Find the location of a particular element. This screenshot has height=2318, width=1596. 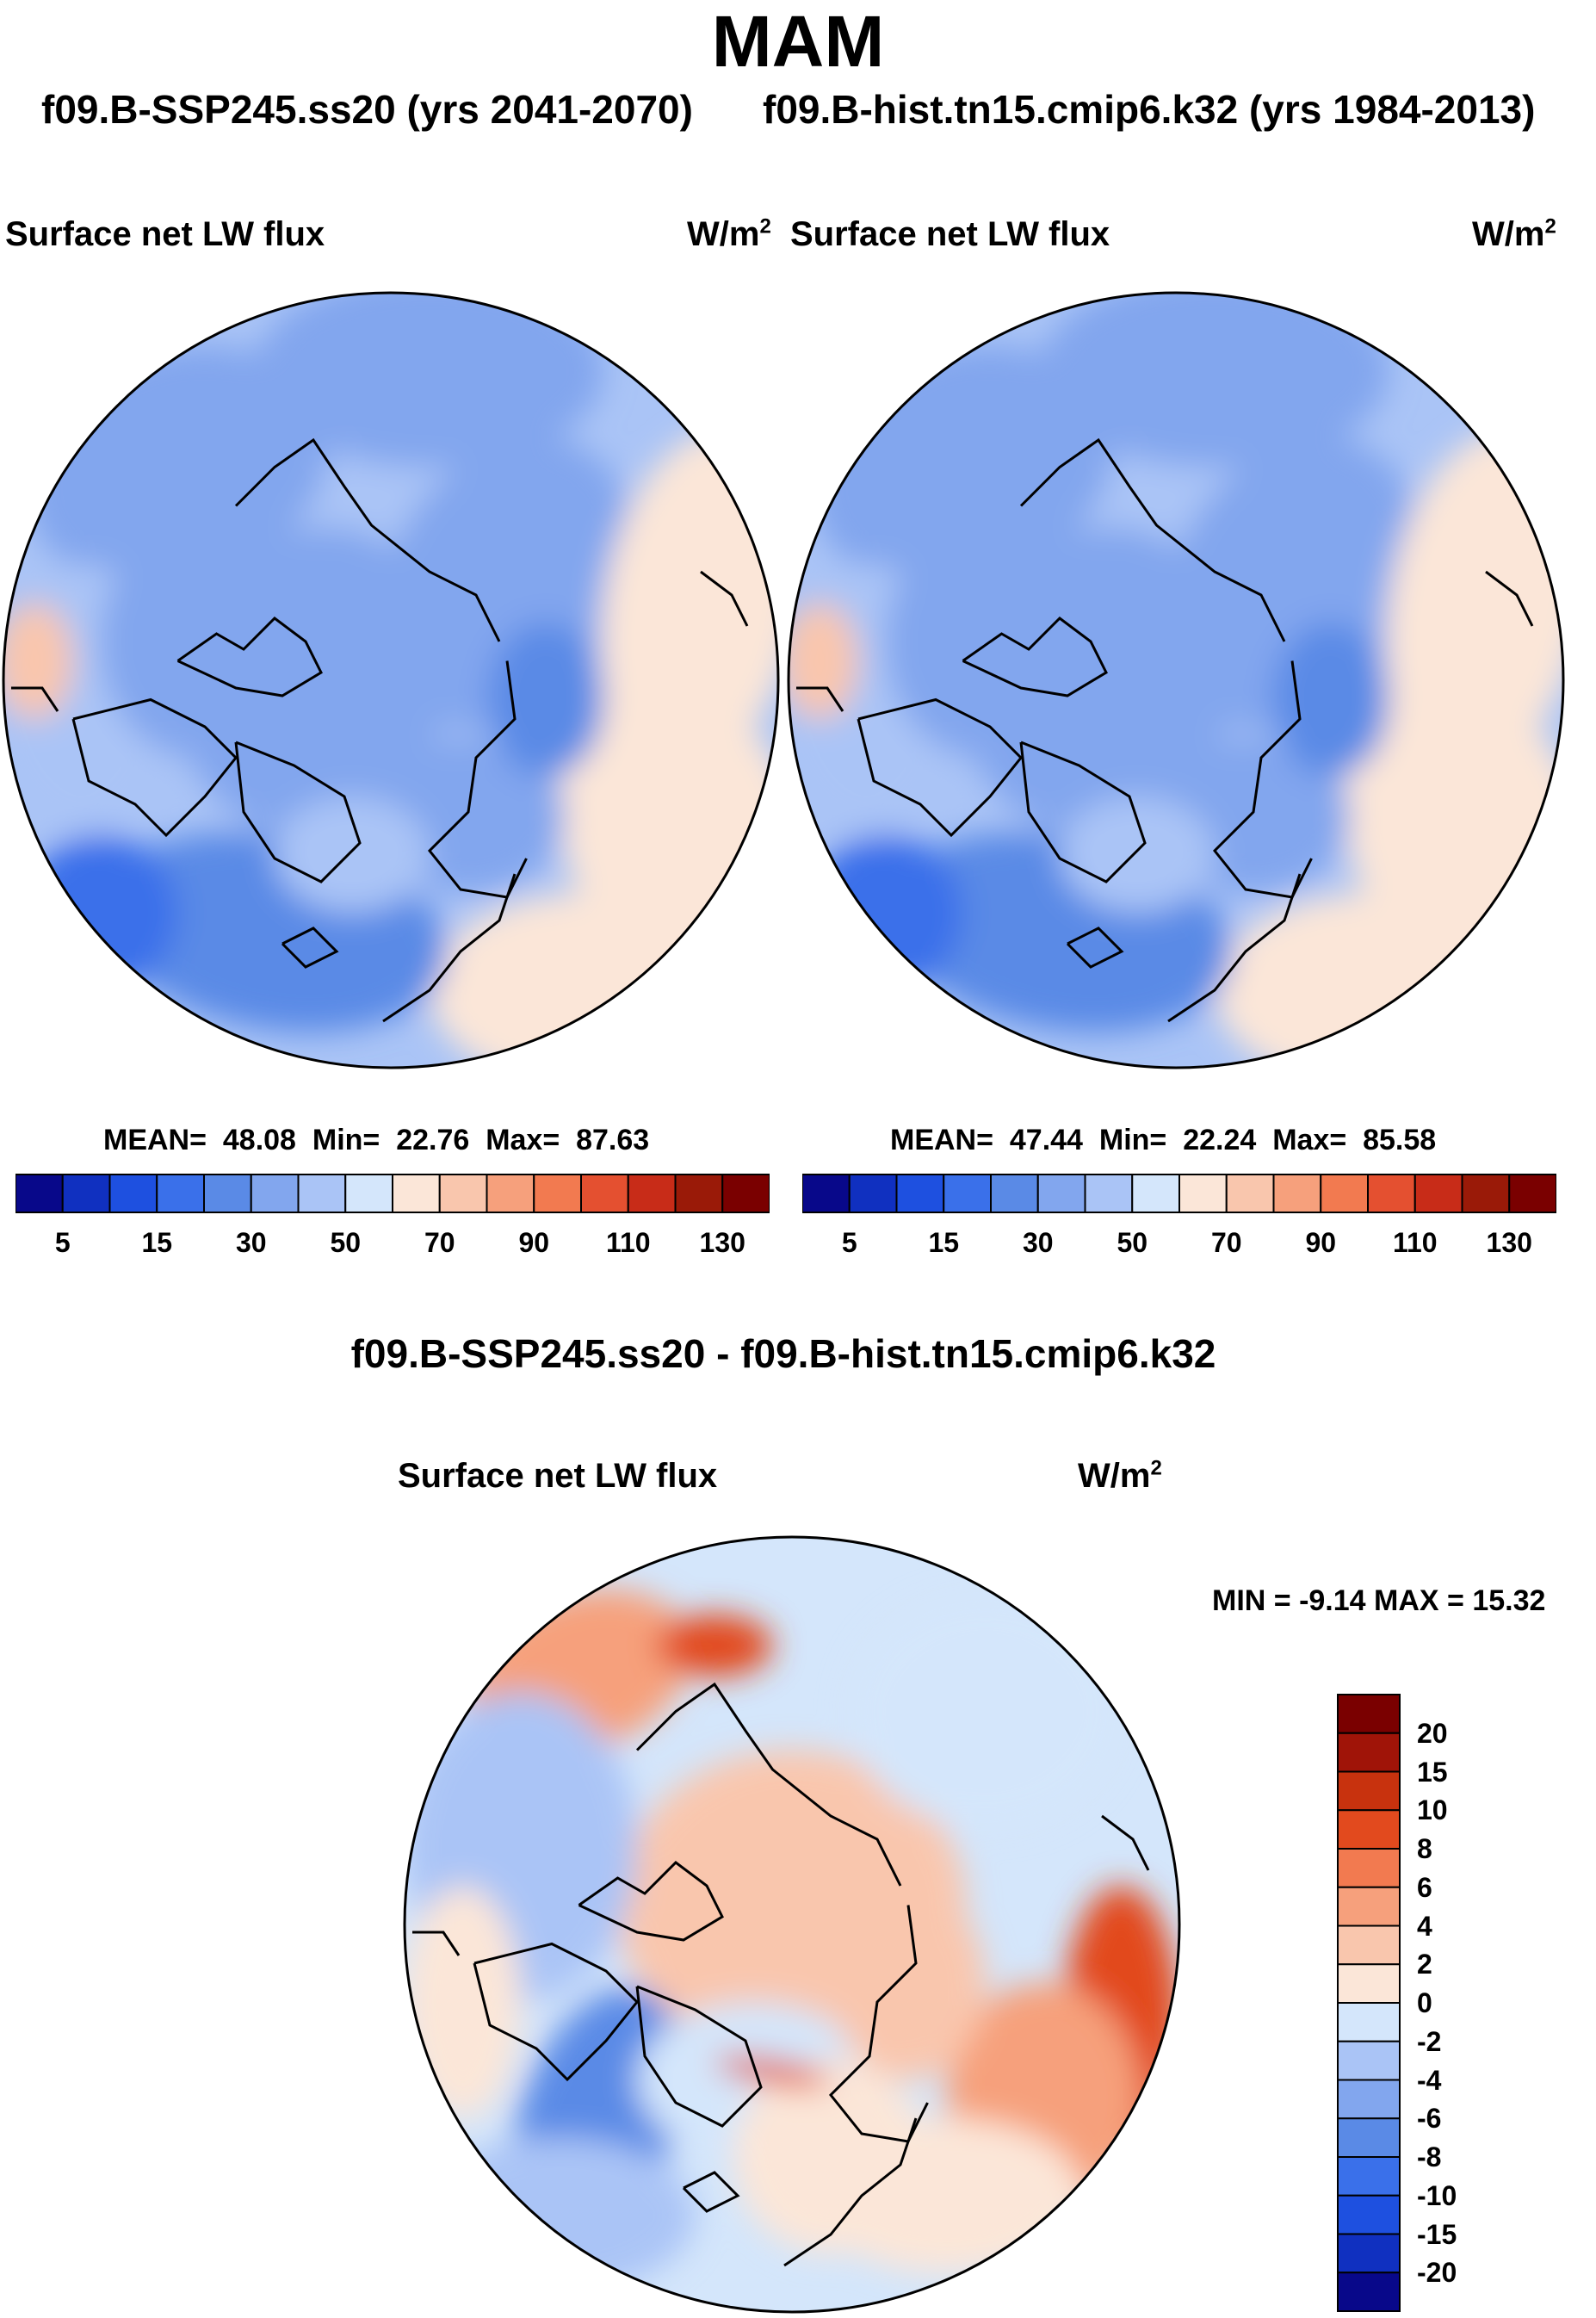

panel2-variable-label: Surface net LW flux is located at coordinates (950, 234).